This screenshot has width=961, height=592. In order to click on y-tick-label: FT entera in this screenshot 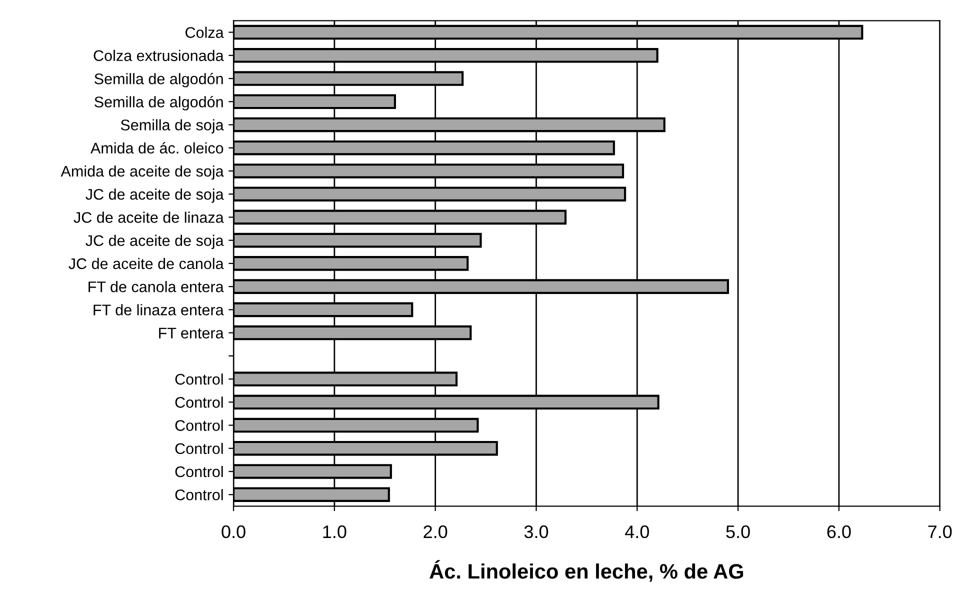, I will do `click(191, 333)`.